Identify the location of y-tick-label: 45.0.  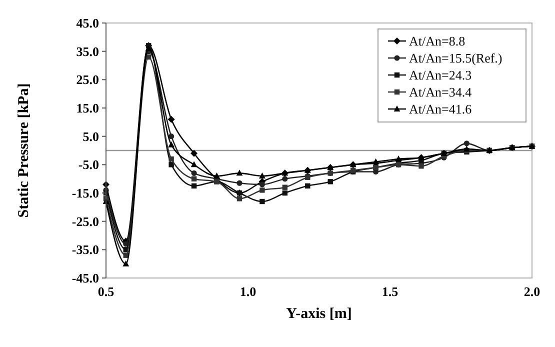
(87, 23).